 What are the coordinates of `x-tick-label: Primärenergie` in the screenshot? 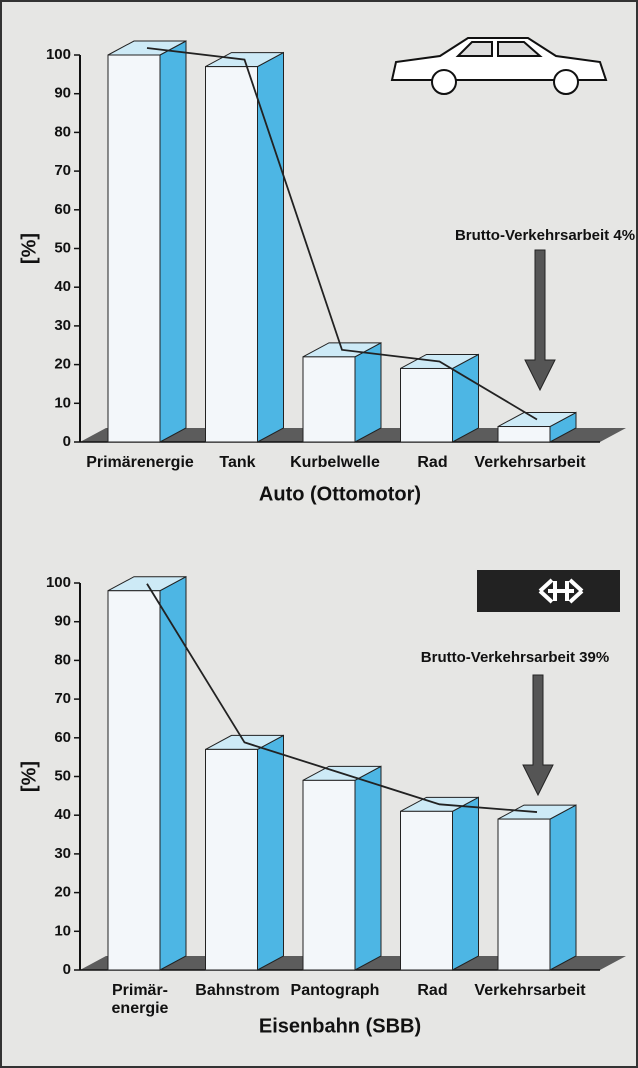 It's located at (140, 462).